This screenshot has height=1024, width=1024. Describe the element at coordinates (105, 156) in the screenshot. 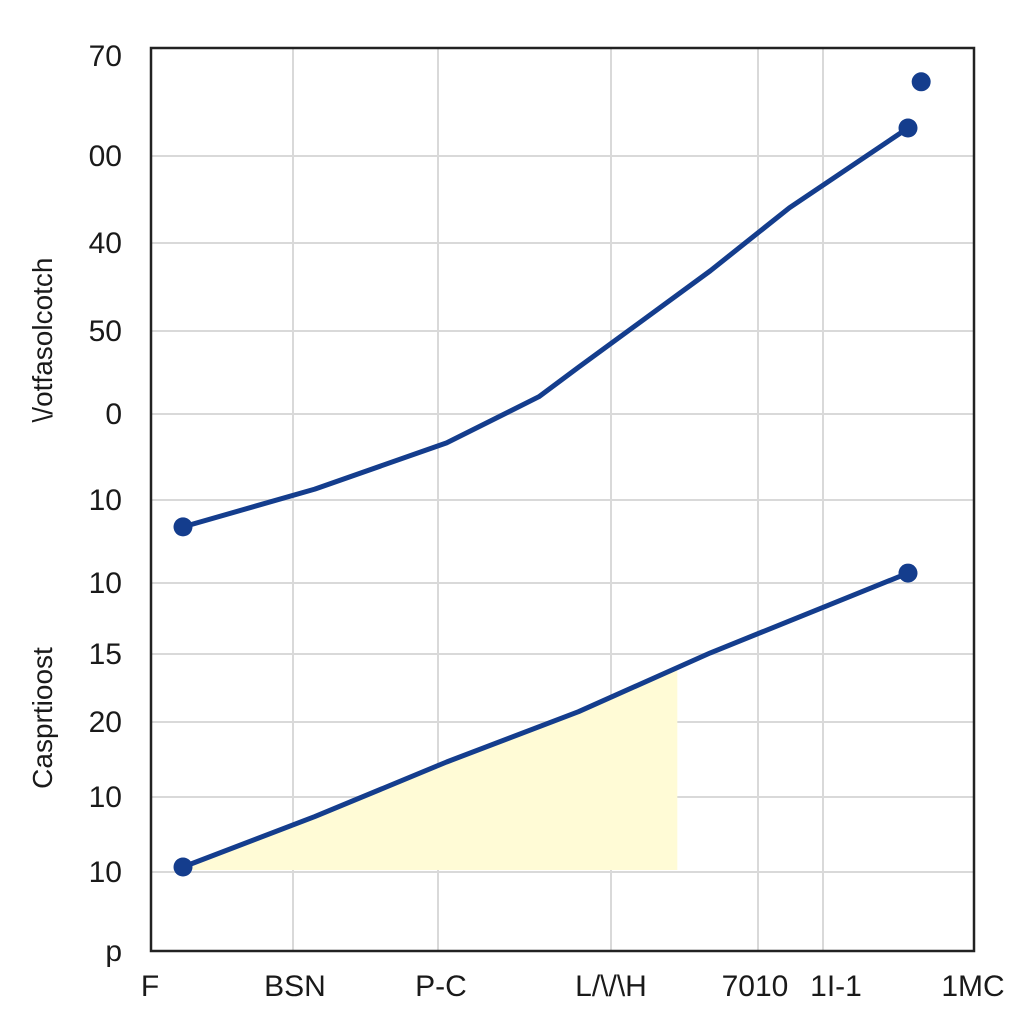

I see `y-tick-label: 00` at that location.